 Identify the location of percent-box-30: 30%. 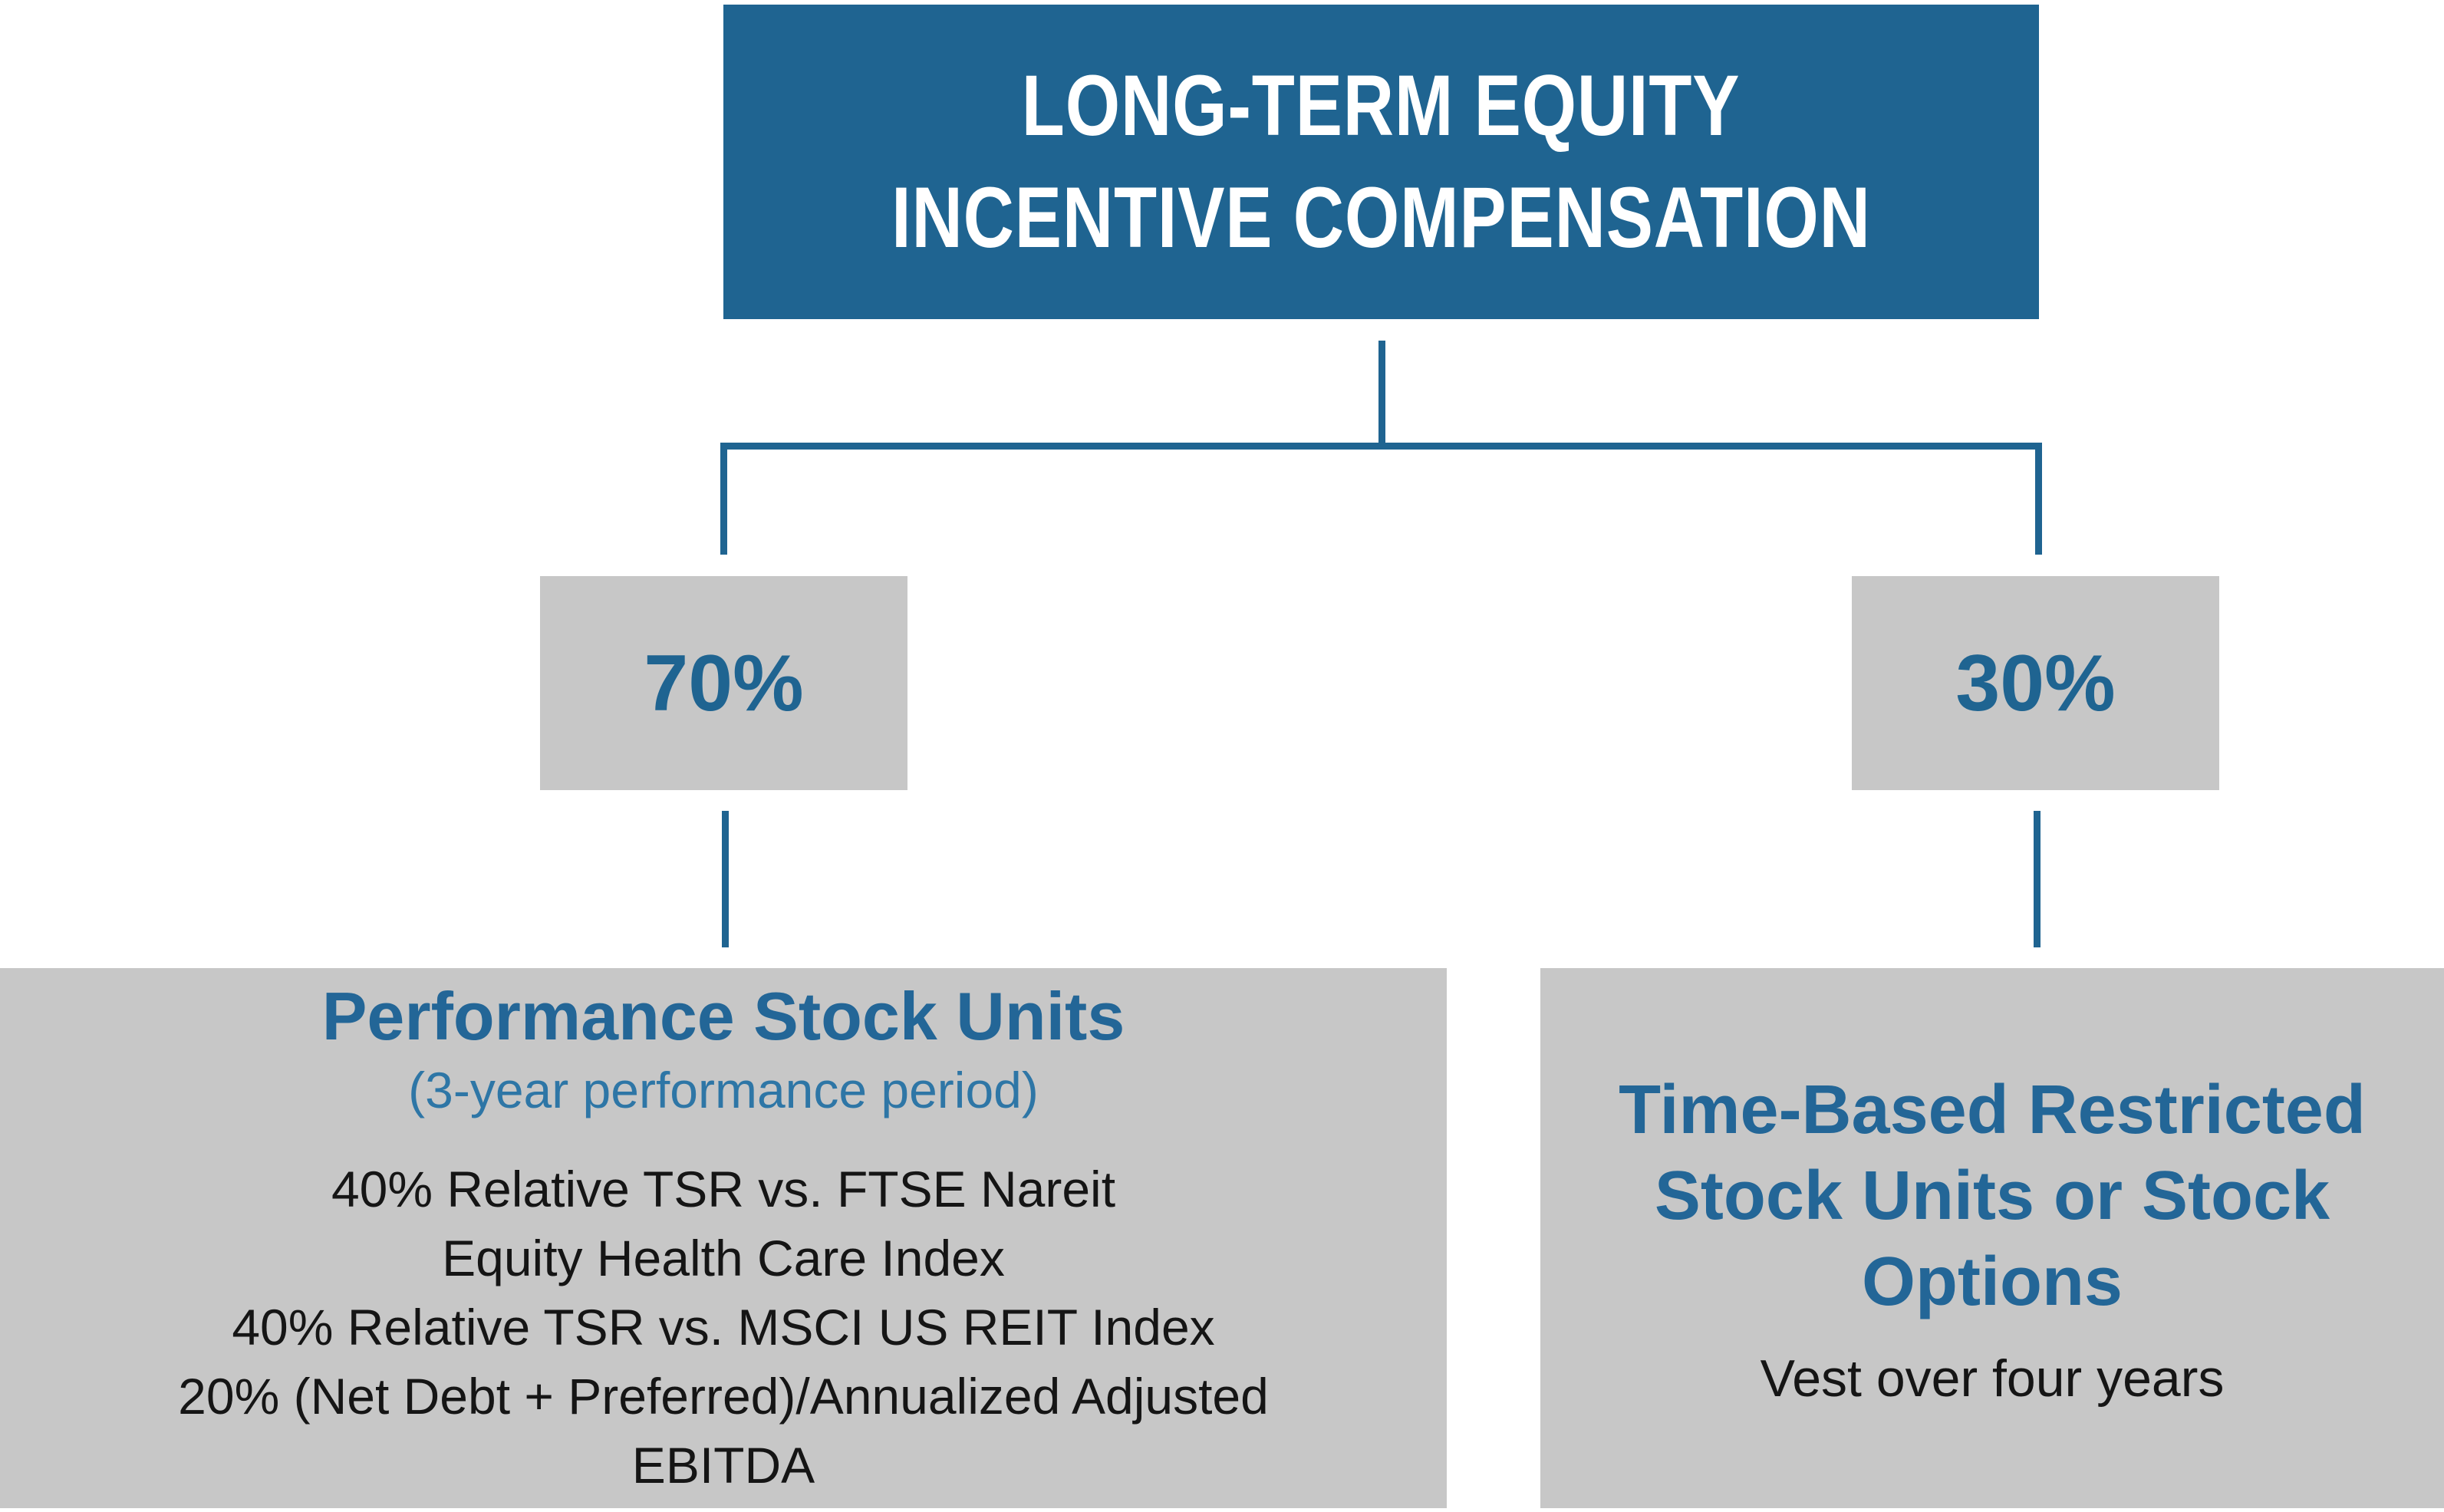
(2036, 683).